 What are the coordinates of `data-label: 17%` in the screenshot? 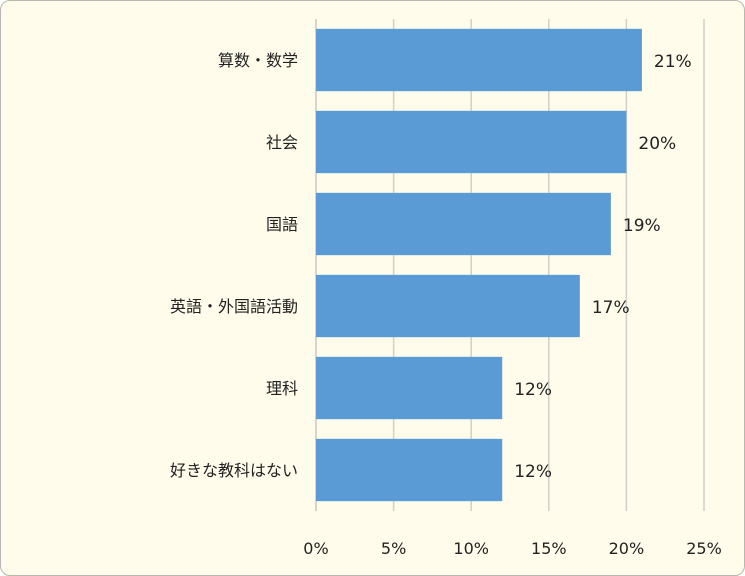 It's located at (611, 308).